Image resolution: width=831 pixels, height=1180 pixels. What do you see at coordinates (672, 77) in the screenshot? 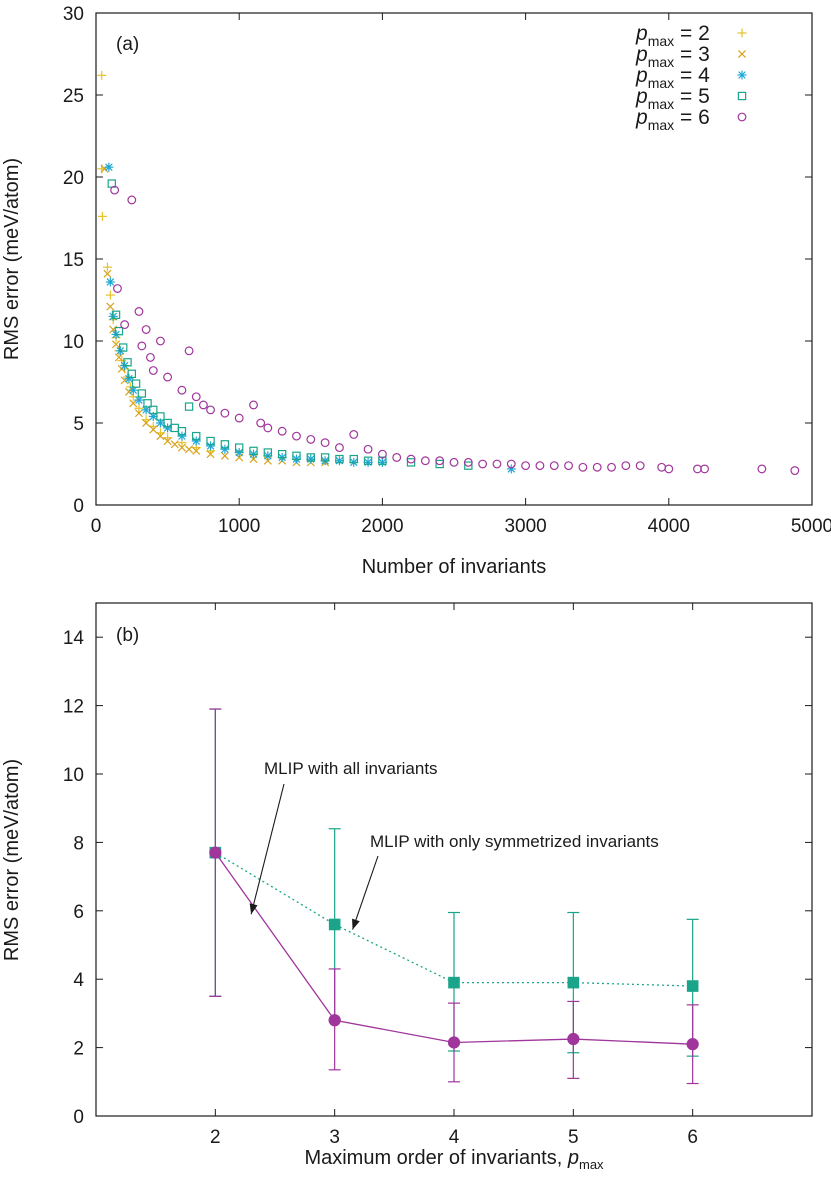
I see `legend-entry: pmax = 4` at bounding box center [672, 77].